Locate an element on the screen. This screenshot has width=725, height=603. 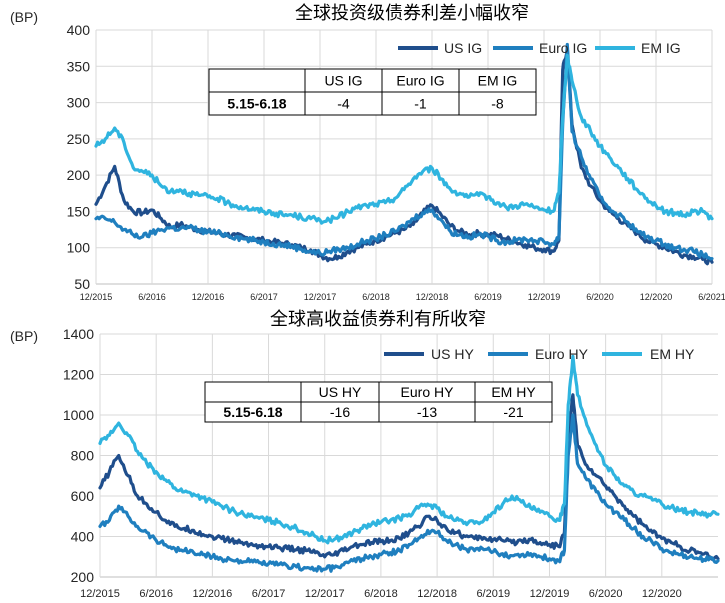
y-tick-label: 800 is located at coordinates (83, 456).